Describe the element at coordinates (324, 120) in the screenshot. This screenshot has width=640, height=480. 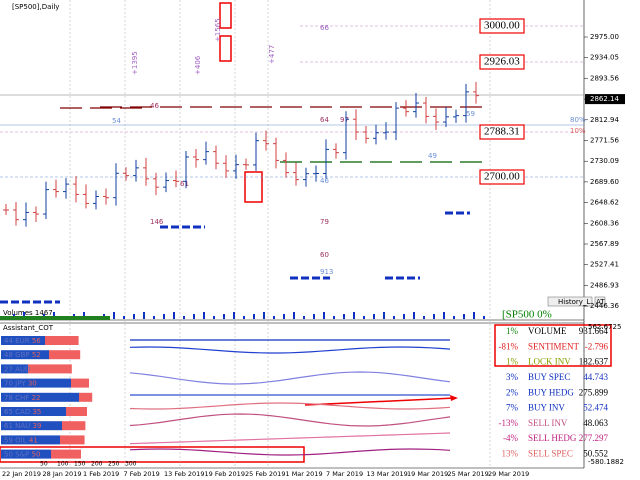
I see `annotation: 64` at that location.